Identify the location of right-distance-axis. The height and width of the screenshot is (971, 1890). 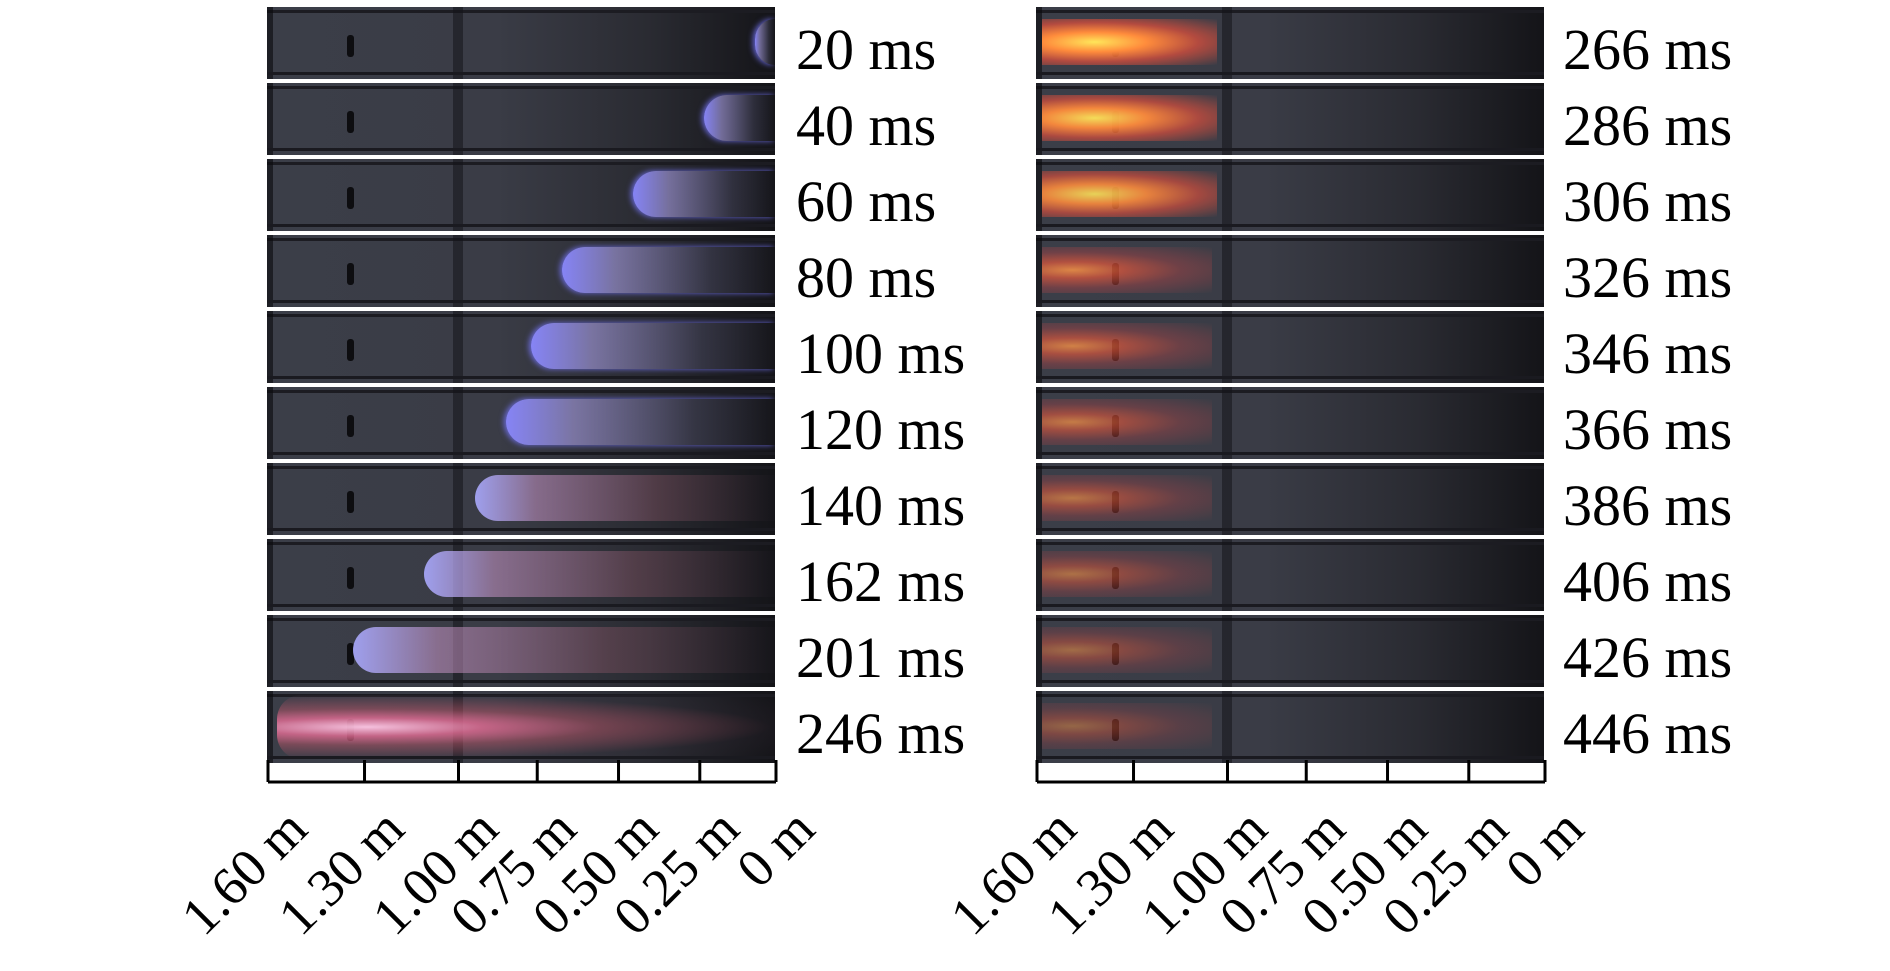
(1291, 772).